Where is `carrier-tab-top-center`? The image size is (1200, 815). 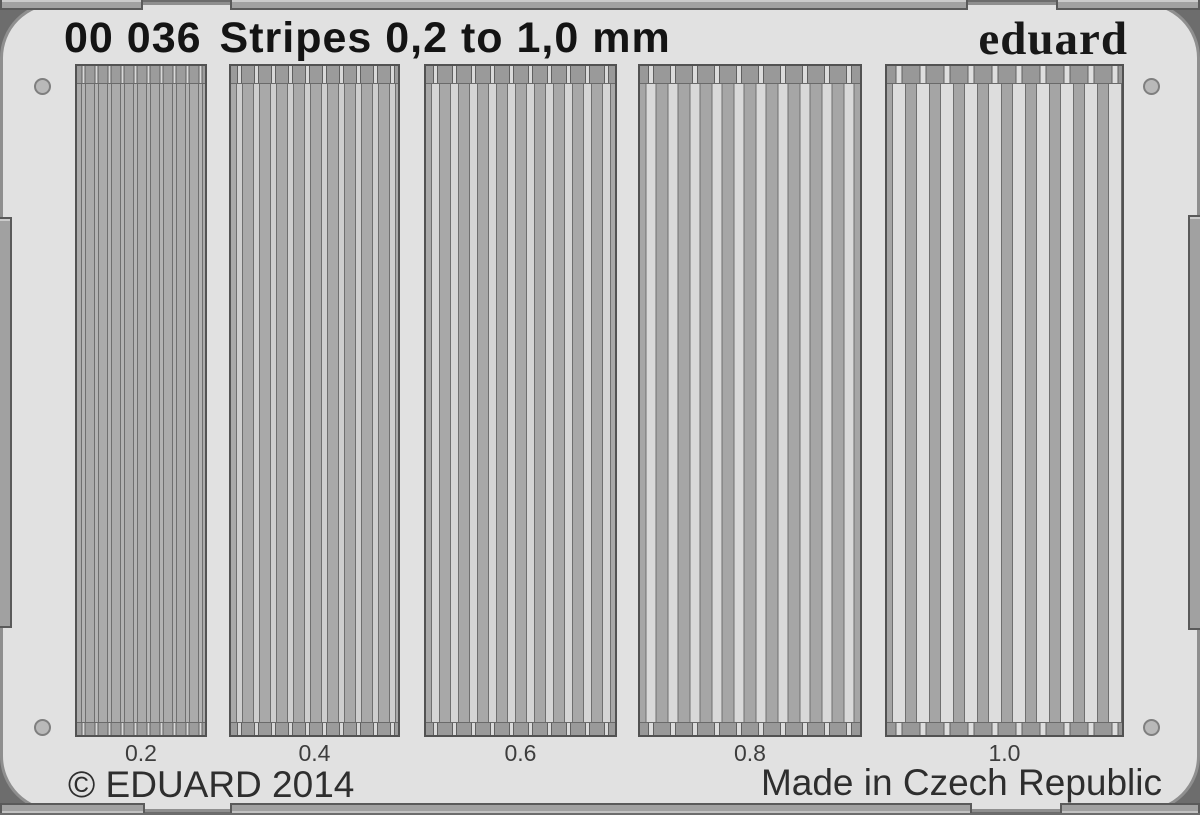 carrier-tab-top-center is located at coordinates (599, 5).